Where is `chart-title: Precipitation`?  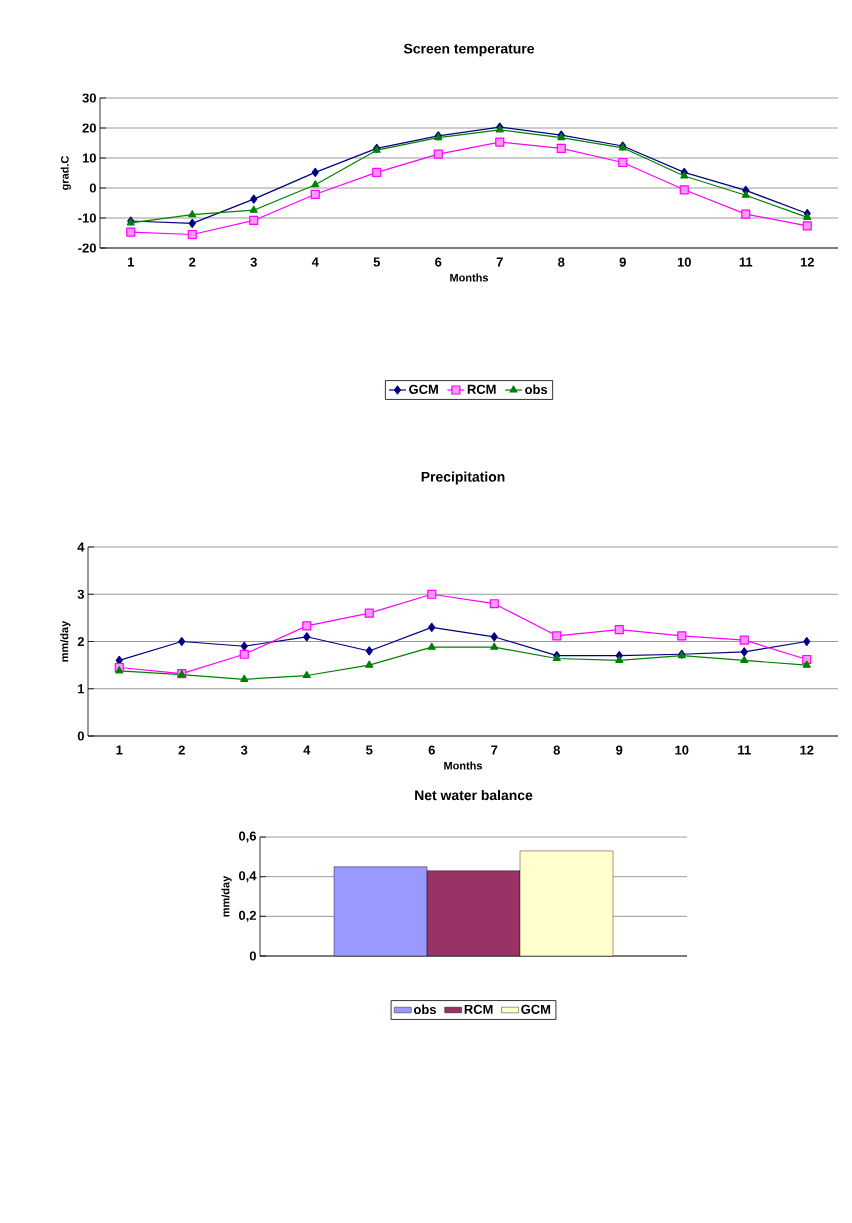 chart-title: Precipitation is located at coordinates (463, 478).